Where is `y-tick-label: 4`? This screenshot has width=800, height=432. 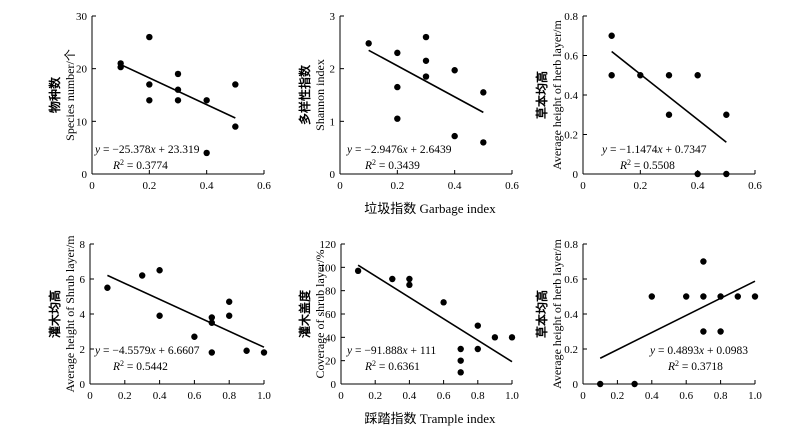 y-tick-label: 4 is located at coordinates (83, 315).